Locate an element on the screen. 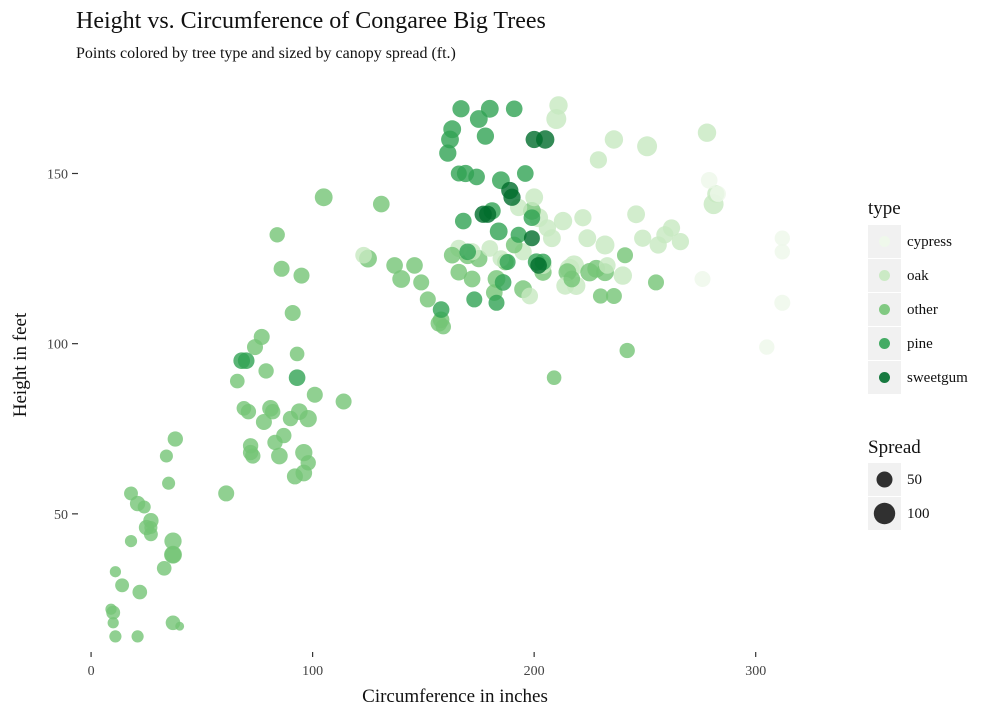 The height and width of the screenshot is (714, 1000). legend-spread: Spread 50 100 is located at coordinates (899, 483).